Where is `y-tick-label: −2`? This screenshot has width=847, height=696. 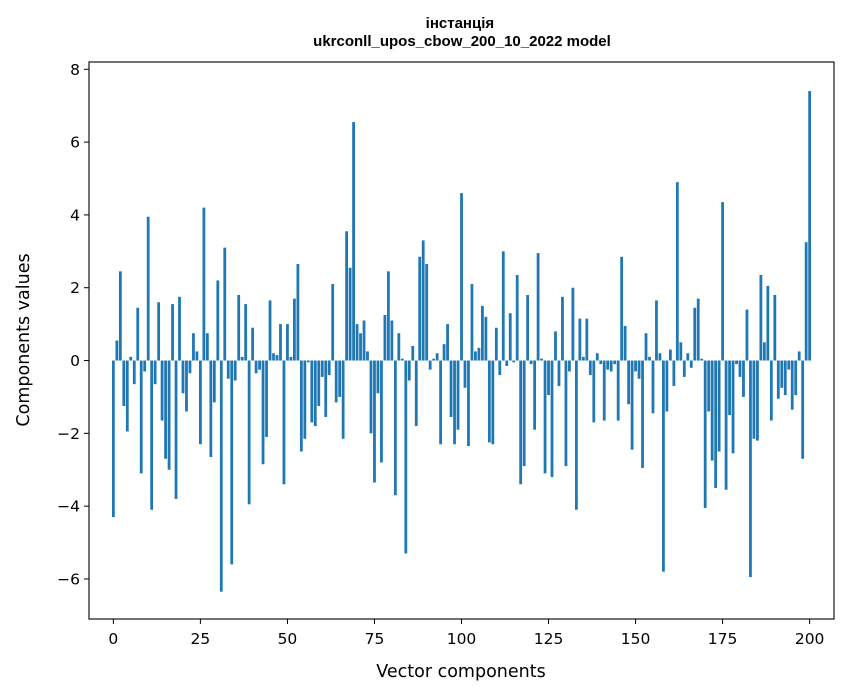
y-tick-label: −2 is located at coordinates (68, 434).